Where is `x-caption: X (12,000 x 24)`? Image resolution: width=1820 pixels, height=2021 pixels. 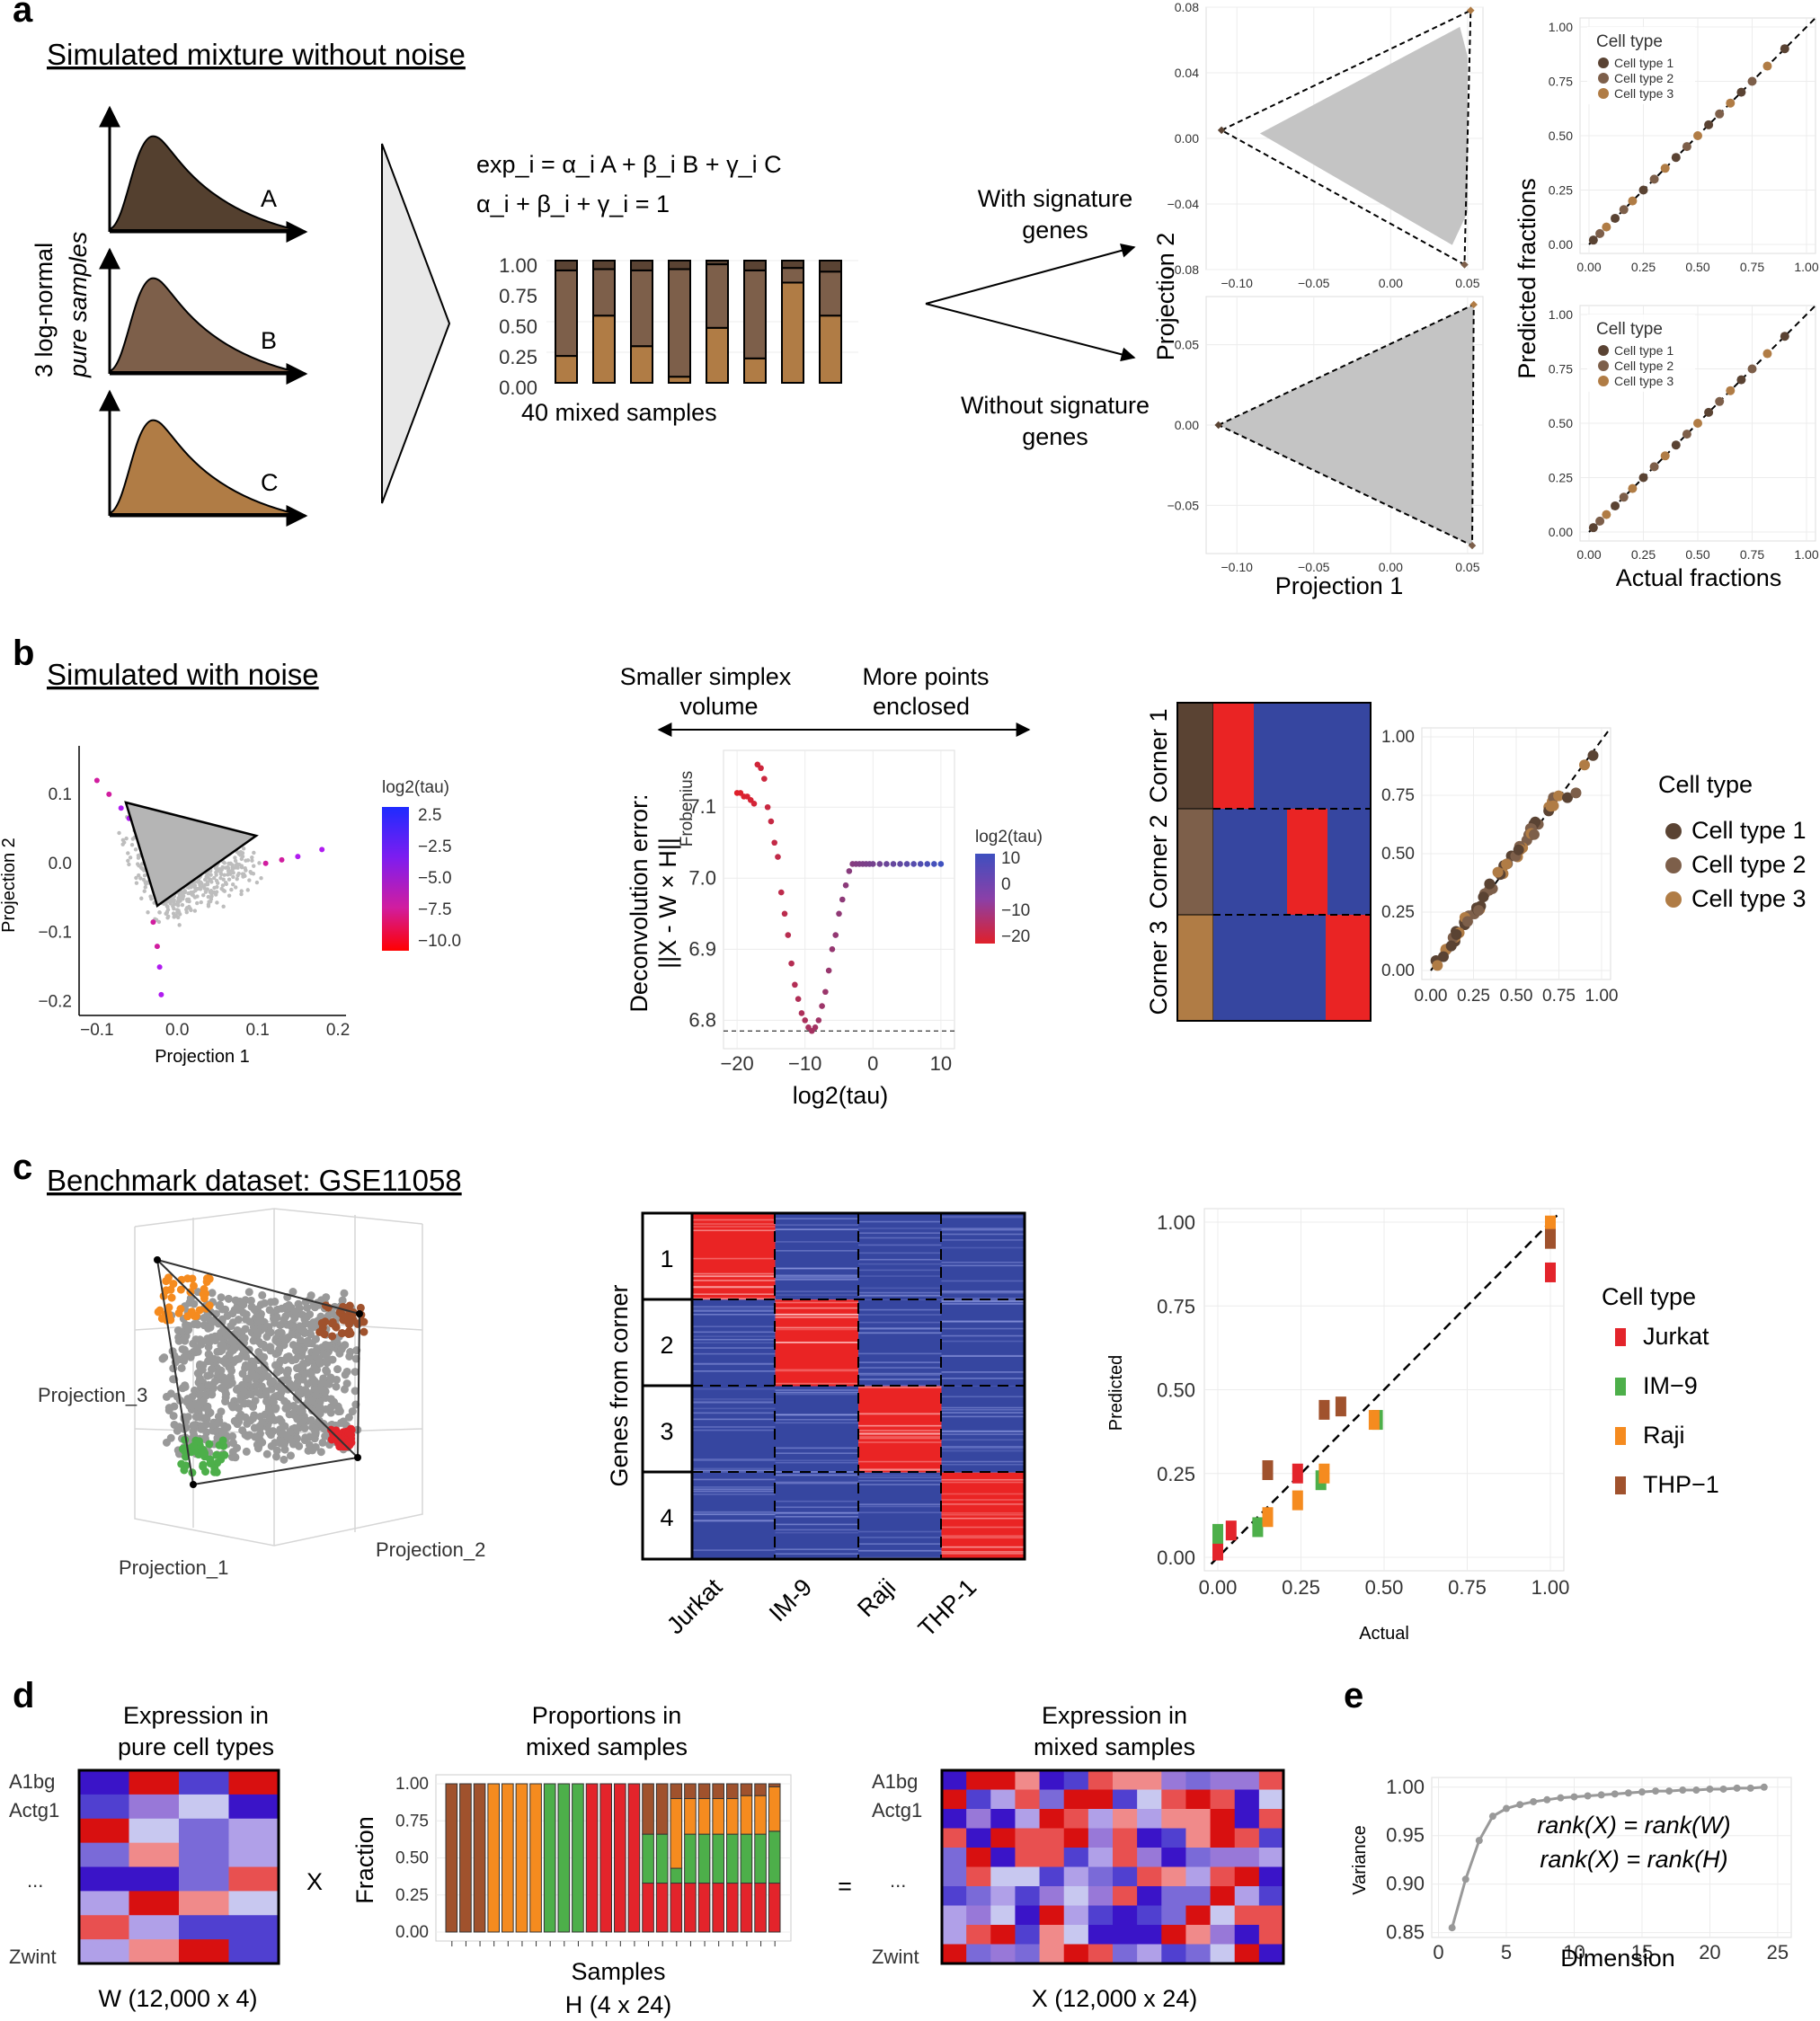 x-caption: X (12,000 x 24) is located at coordinates (1115, 1998).